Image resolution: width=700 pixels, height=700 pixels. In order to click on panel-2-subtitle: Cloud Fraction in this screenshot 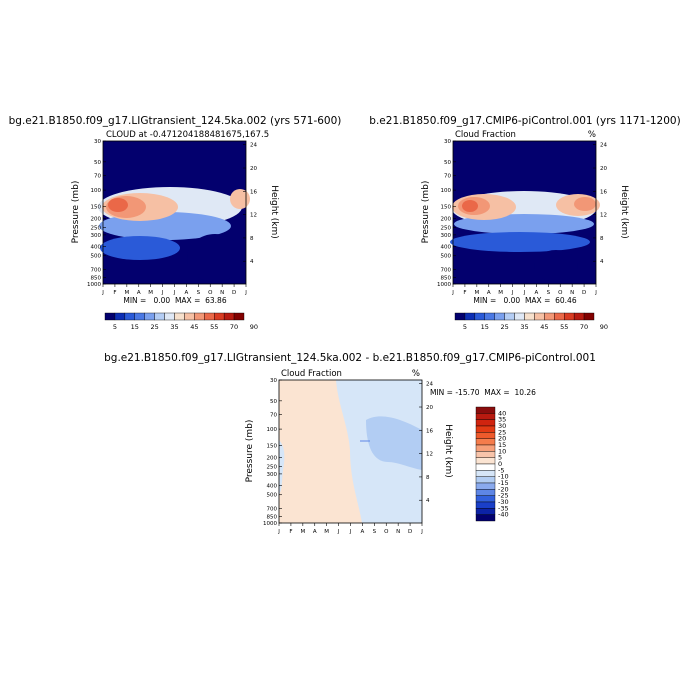, I will do `click(485, 135)`.